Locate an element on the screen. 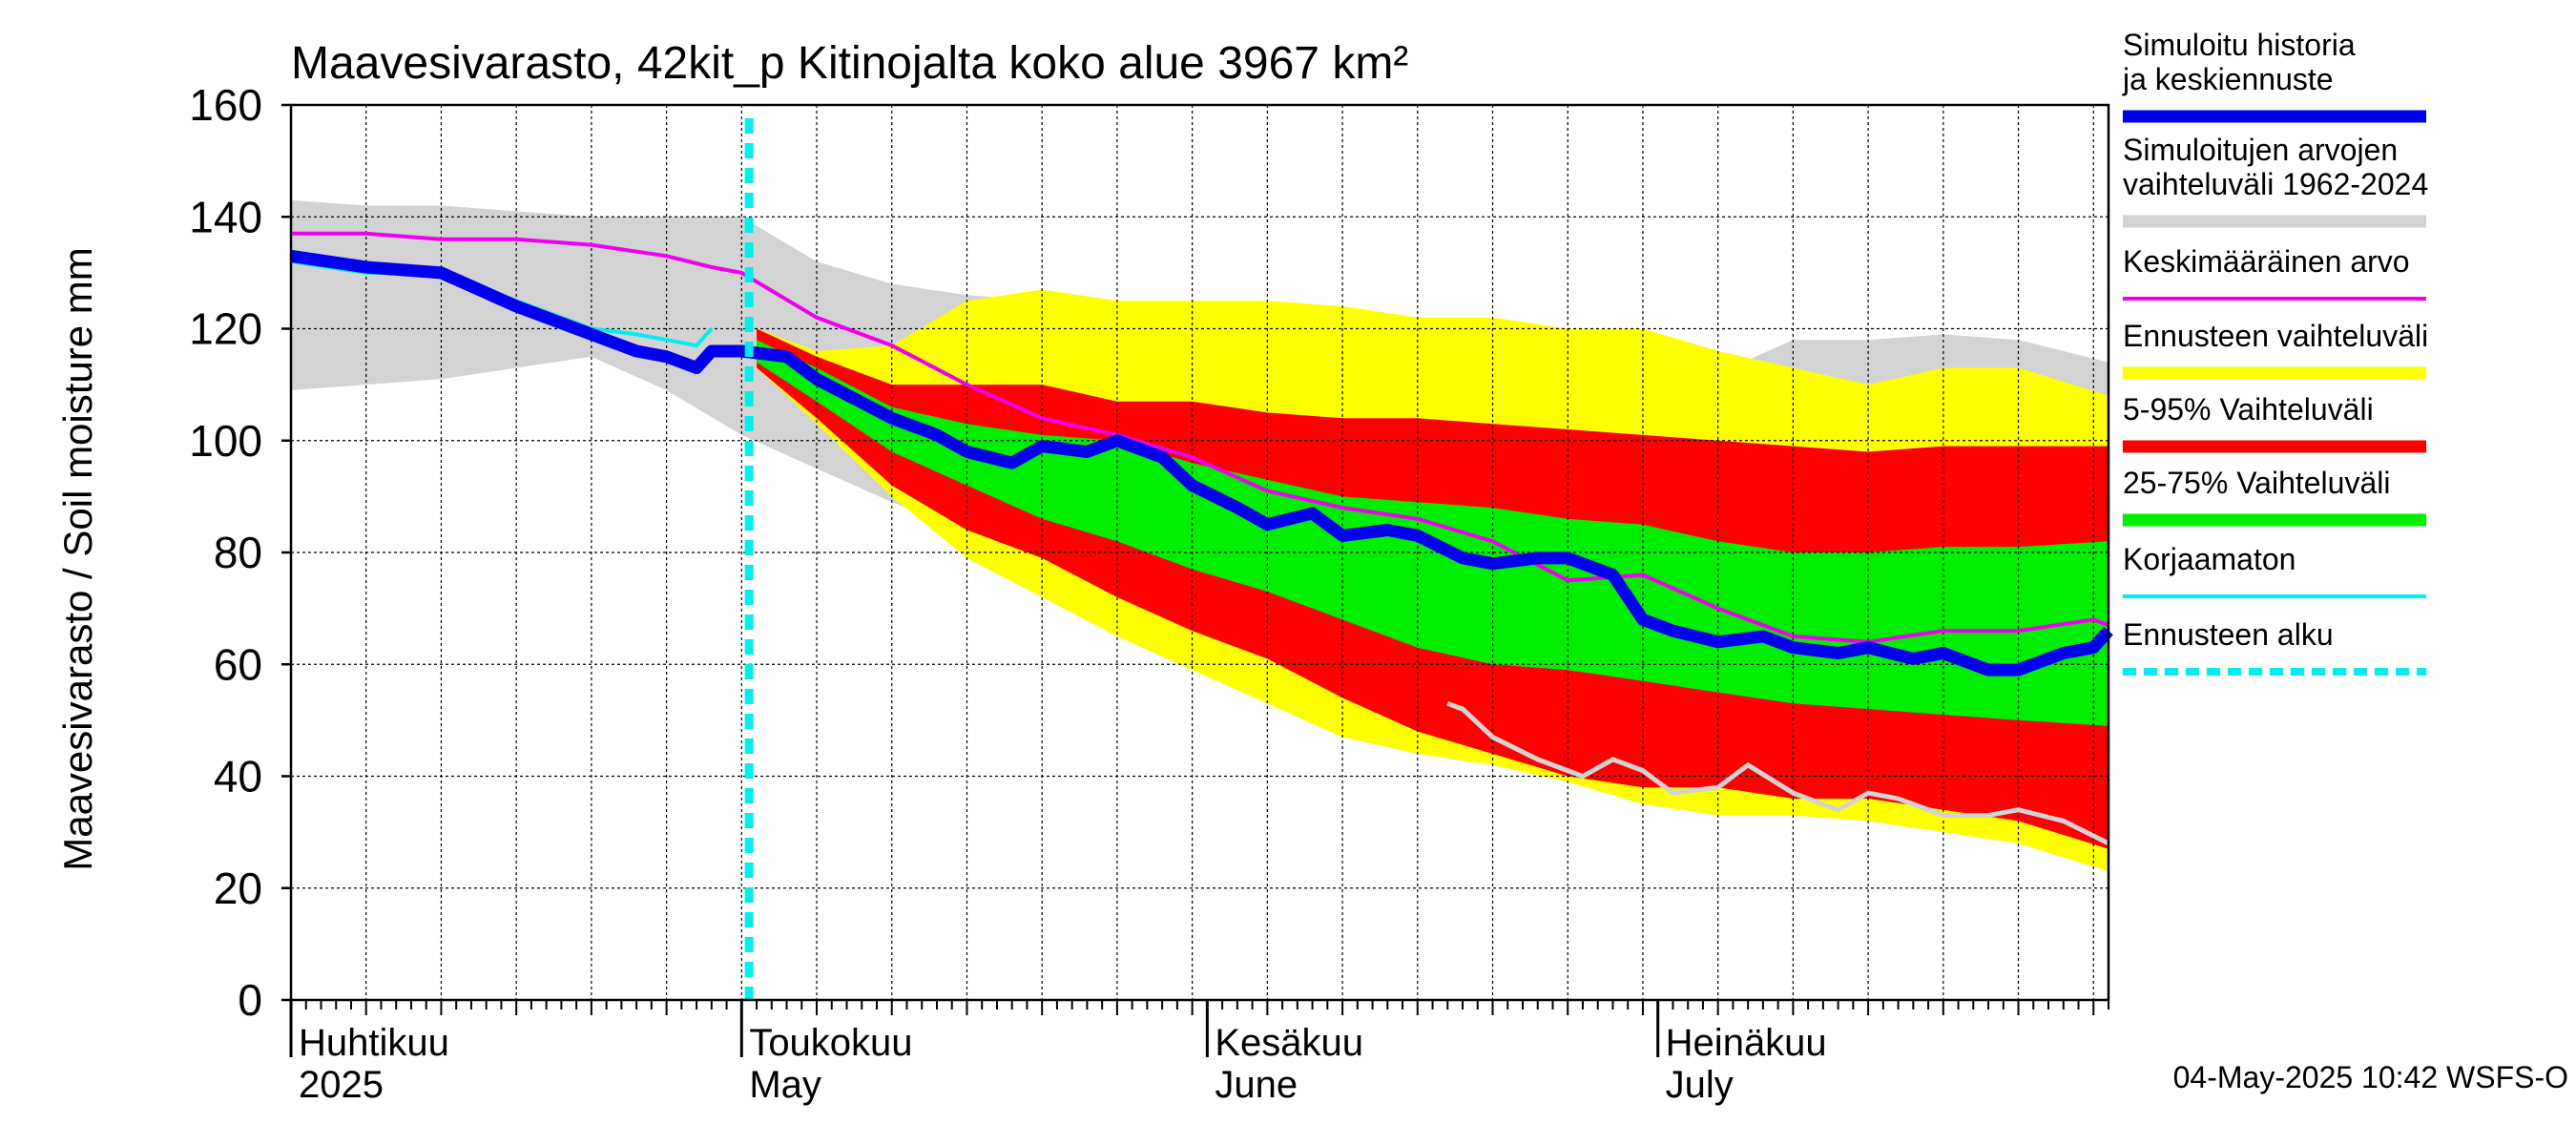  timestamp: 04-May-2025 10:42 WSFS-O is located at coordinates (2370, 1077).